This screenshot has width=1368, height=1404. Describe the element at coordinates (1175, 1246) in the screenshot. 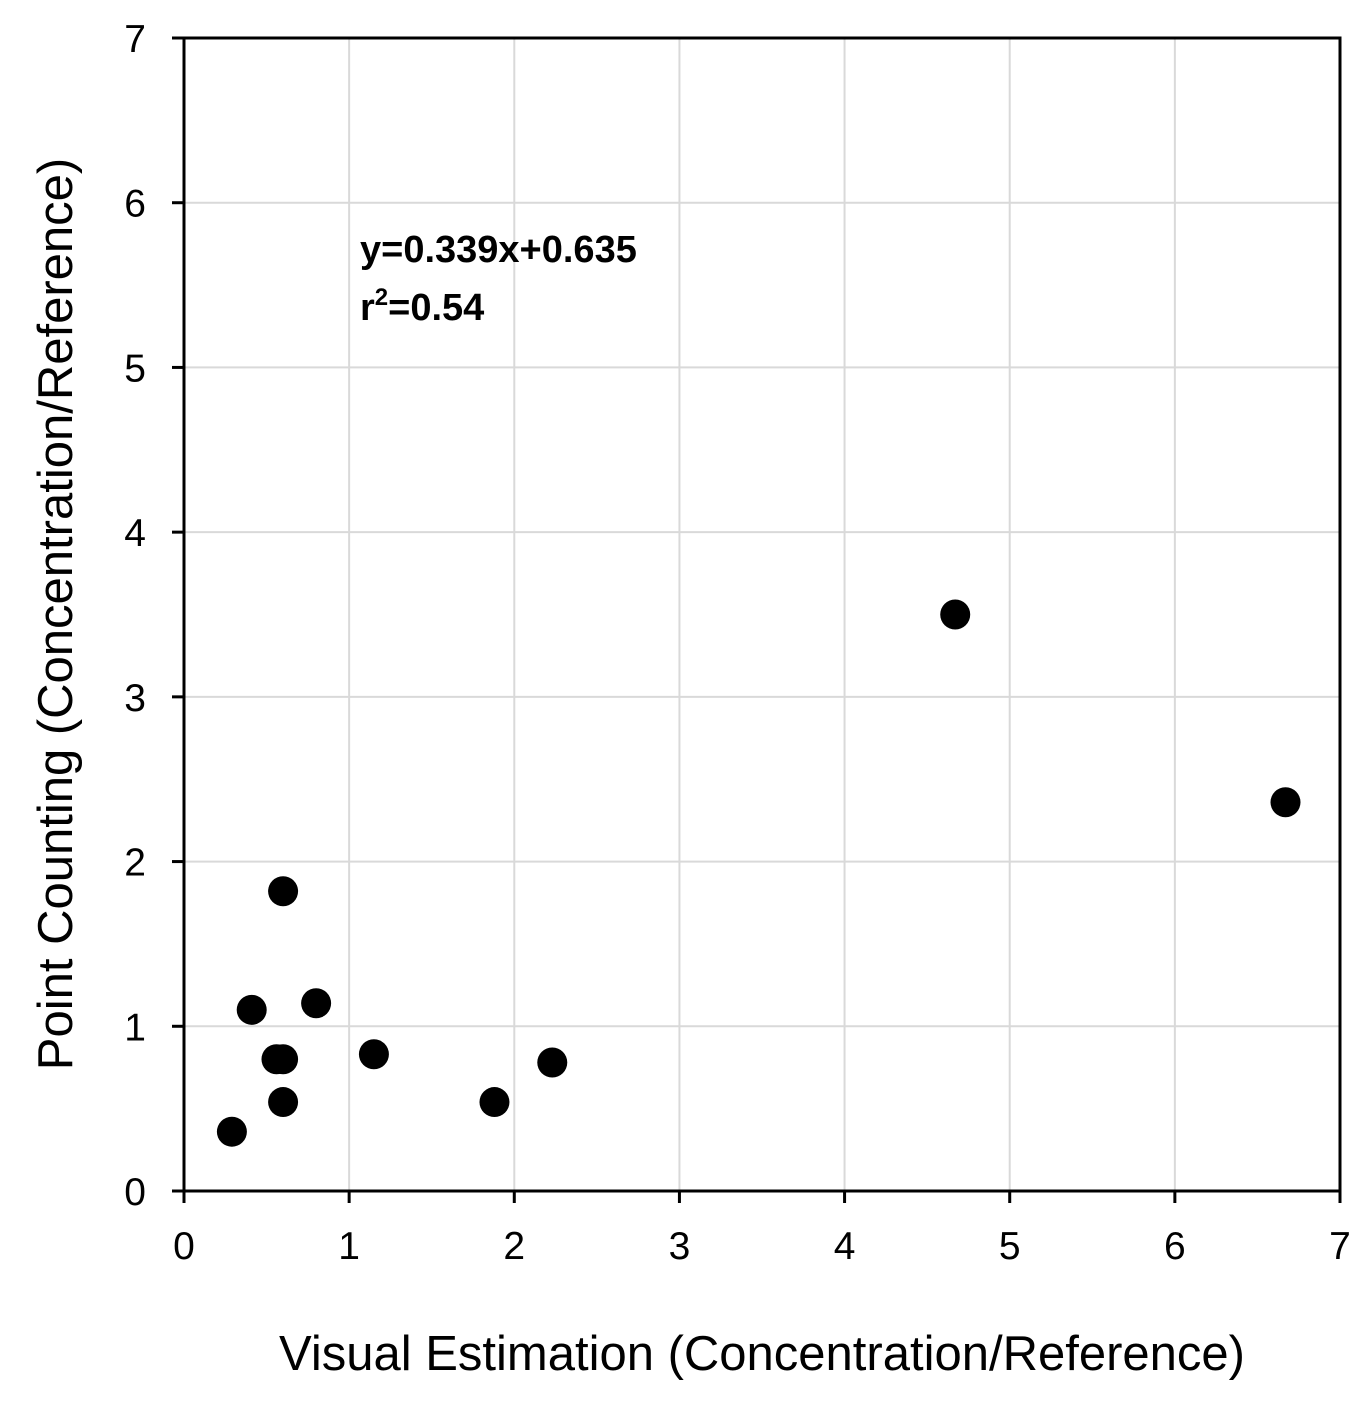

I see `x-tick-label: 6` at that location.